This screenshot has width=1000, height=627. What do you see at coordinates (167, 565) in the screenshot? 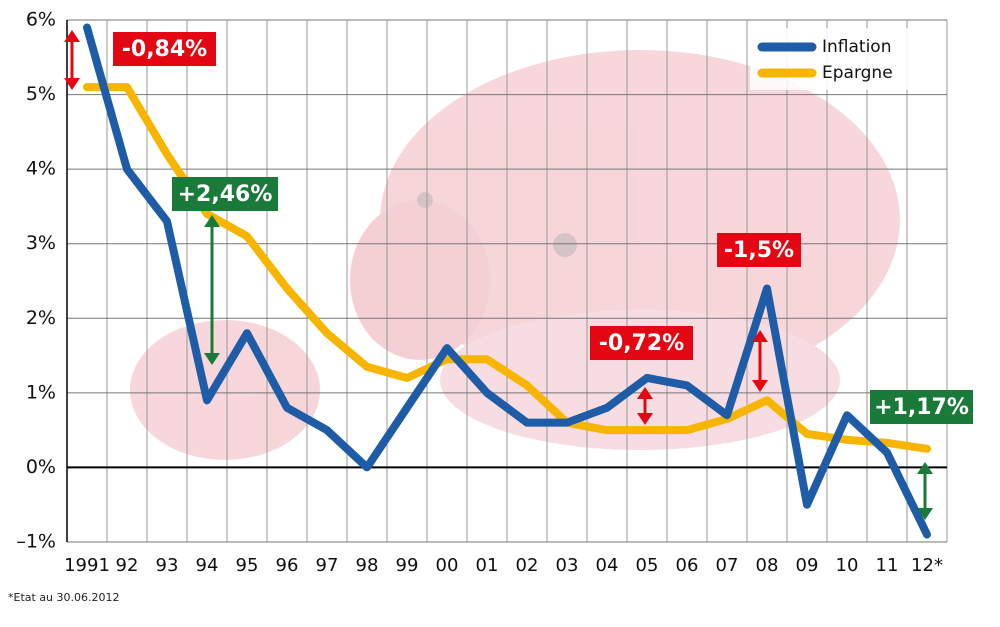
I see `x-tick-label: 93` at bounding box center [167, 565].